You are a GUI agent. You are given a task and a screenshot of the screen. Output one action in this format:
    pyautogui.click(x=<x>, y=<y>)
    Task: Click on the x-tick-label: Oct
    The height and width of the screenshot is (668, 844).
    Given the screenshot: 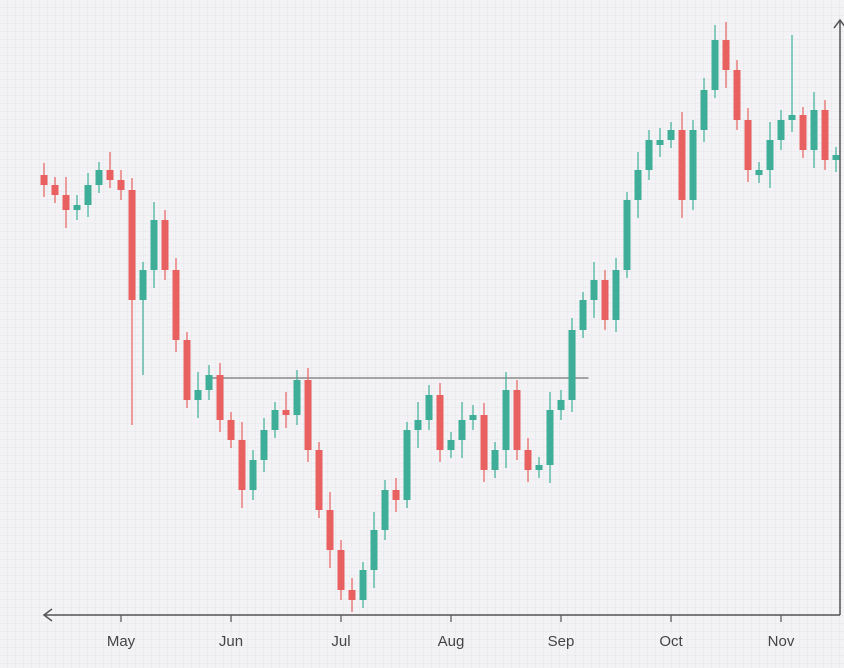 What is the action you would take?
    pyautogui.click(x=671, y=641)
    